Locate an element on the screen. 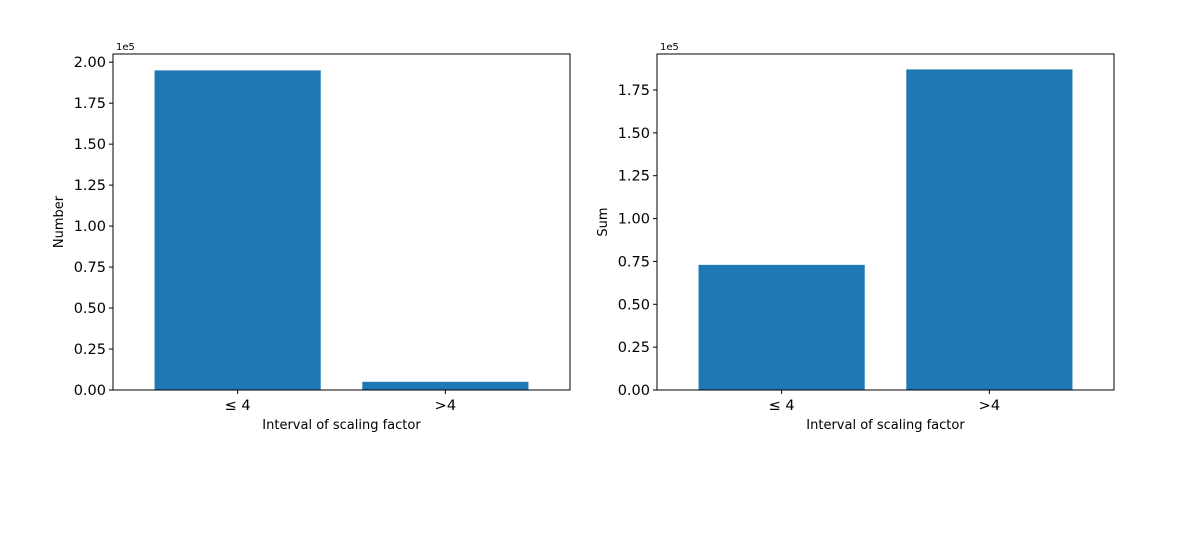  number-x-tick-label: ≤ 4 is located at coordinates (238, 406).